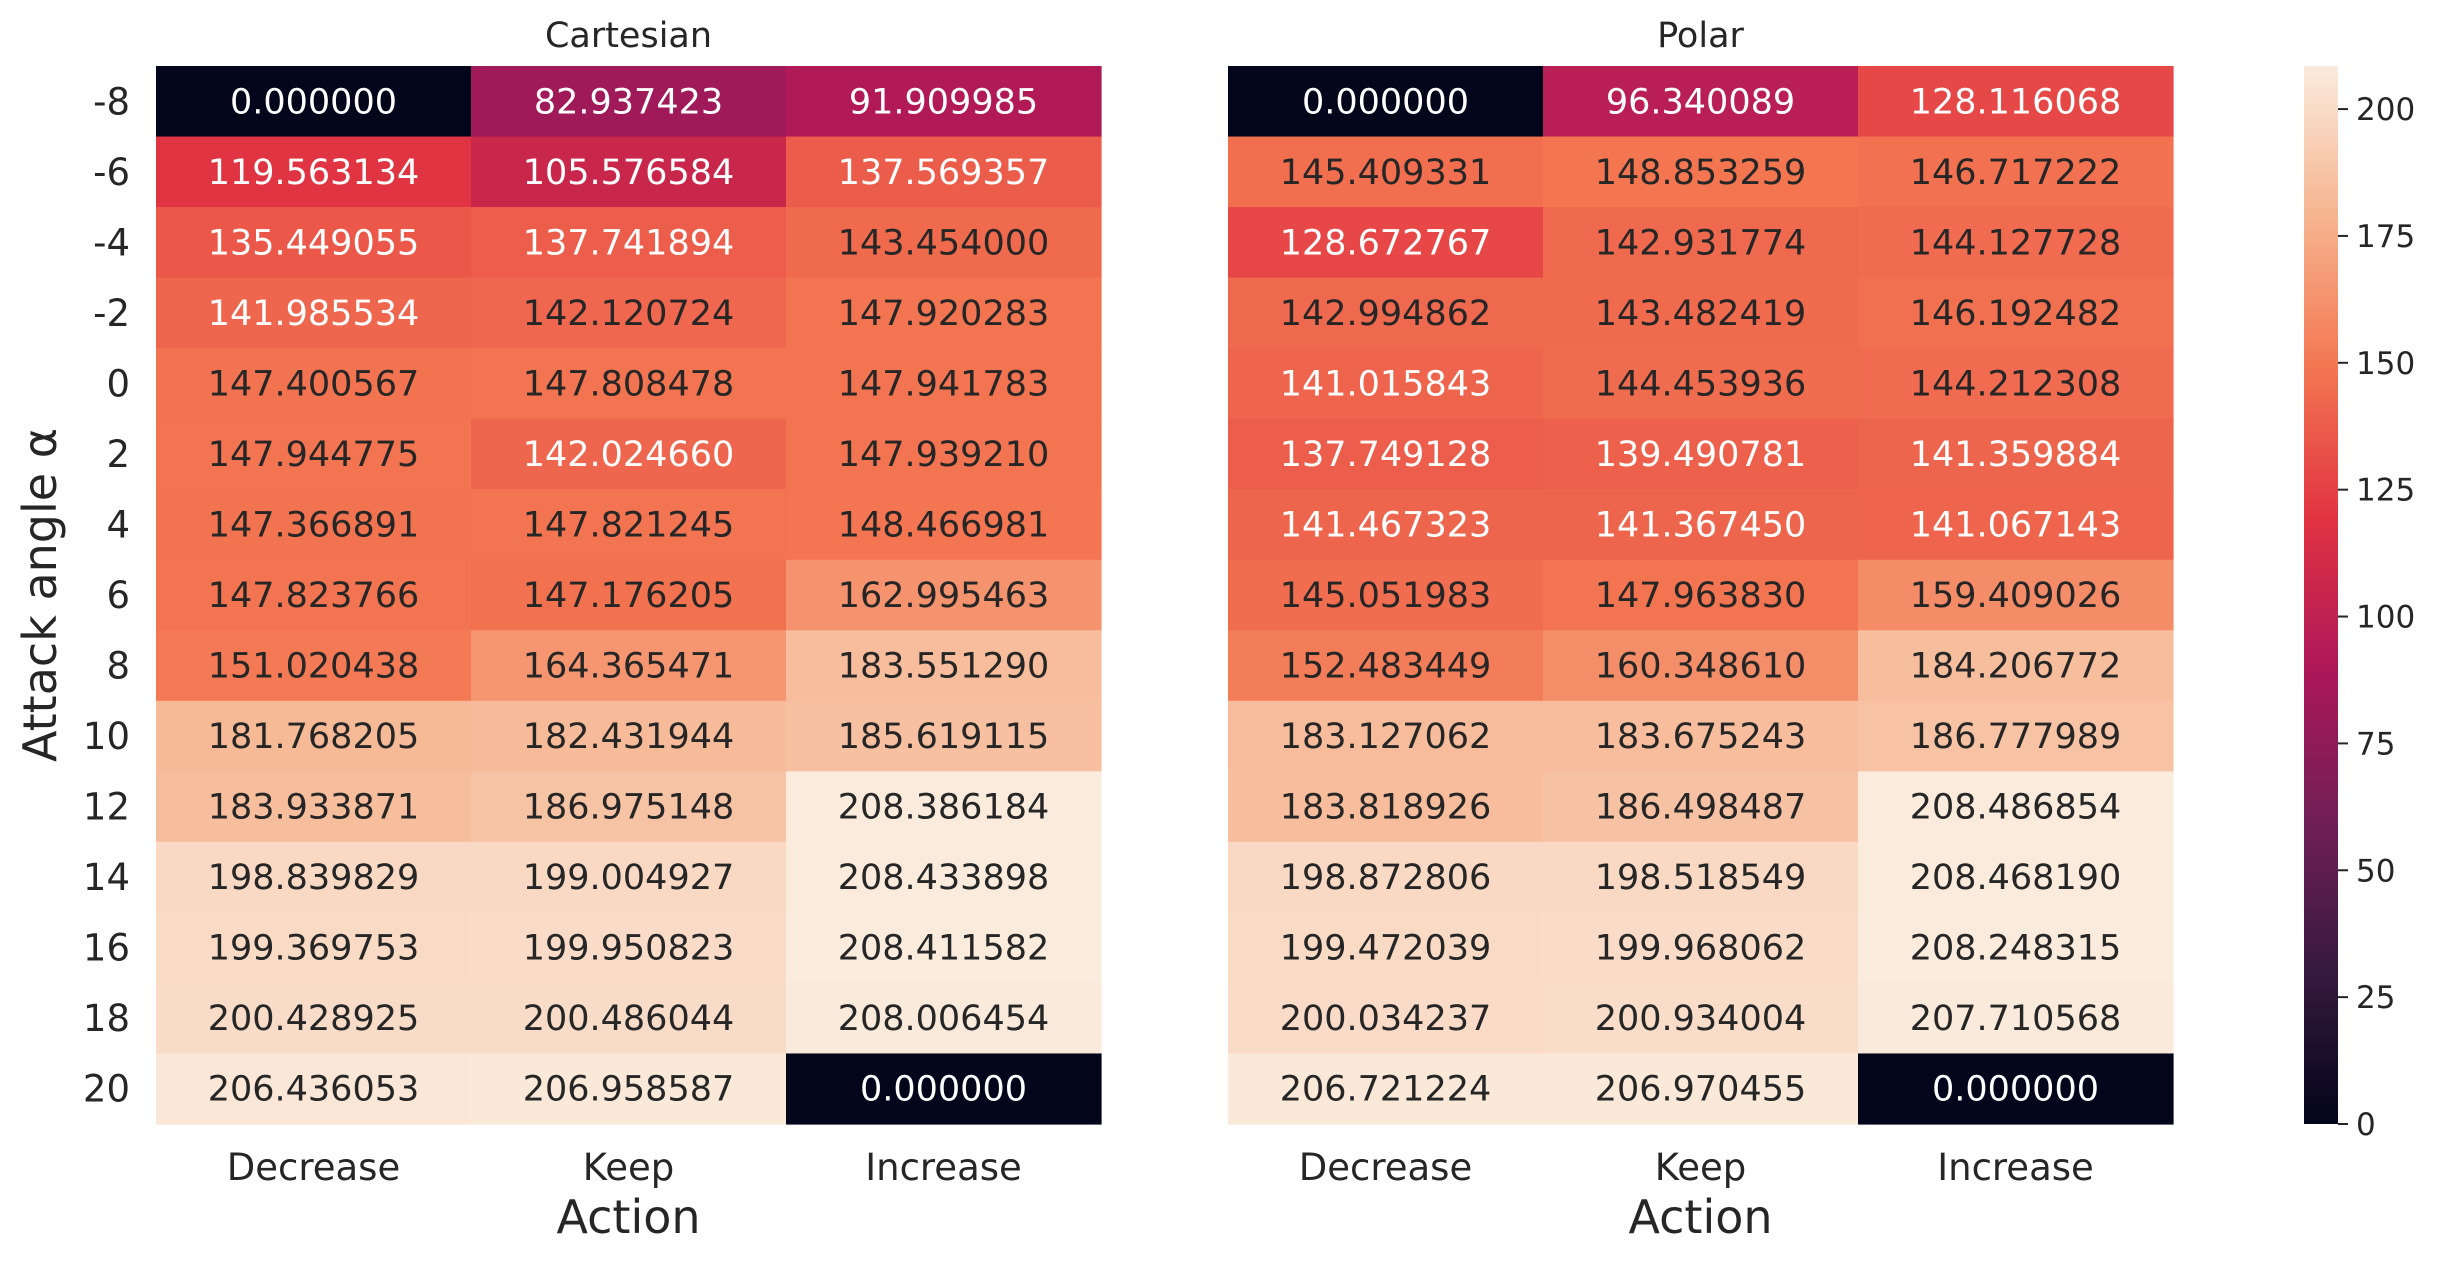  I want to click on cell-value-label: 137.741894, so click(629, 243).